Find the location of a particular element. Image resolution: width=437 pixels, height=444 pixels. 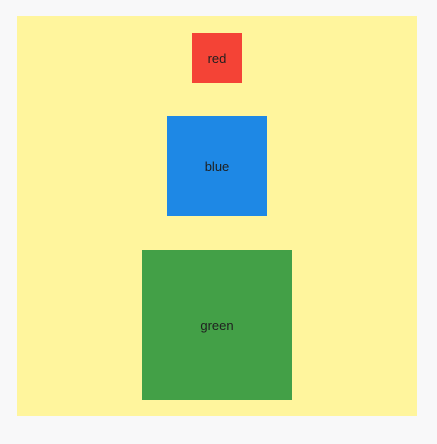

red-box: red is located at coordinates (217, 58).